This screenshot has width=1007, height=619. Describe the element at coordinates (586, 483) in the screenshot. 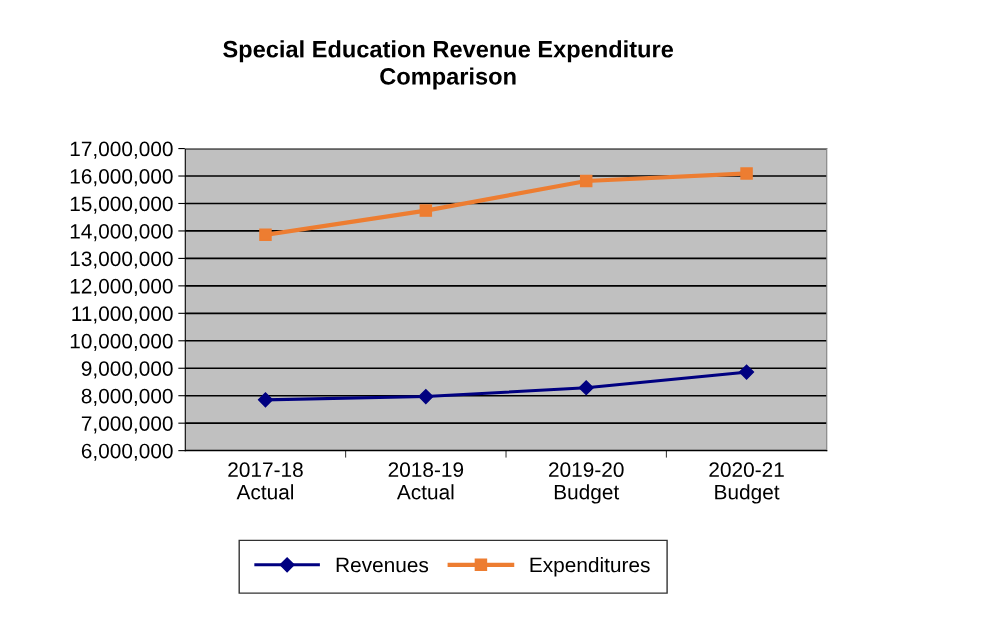

I see `x-tick-label: 2019-20 Budget` at that location.